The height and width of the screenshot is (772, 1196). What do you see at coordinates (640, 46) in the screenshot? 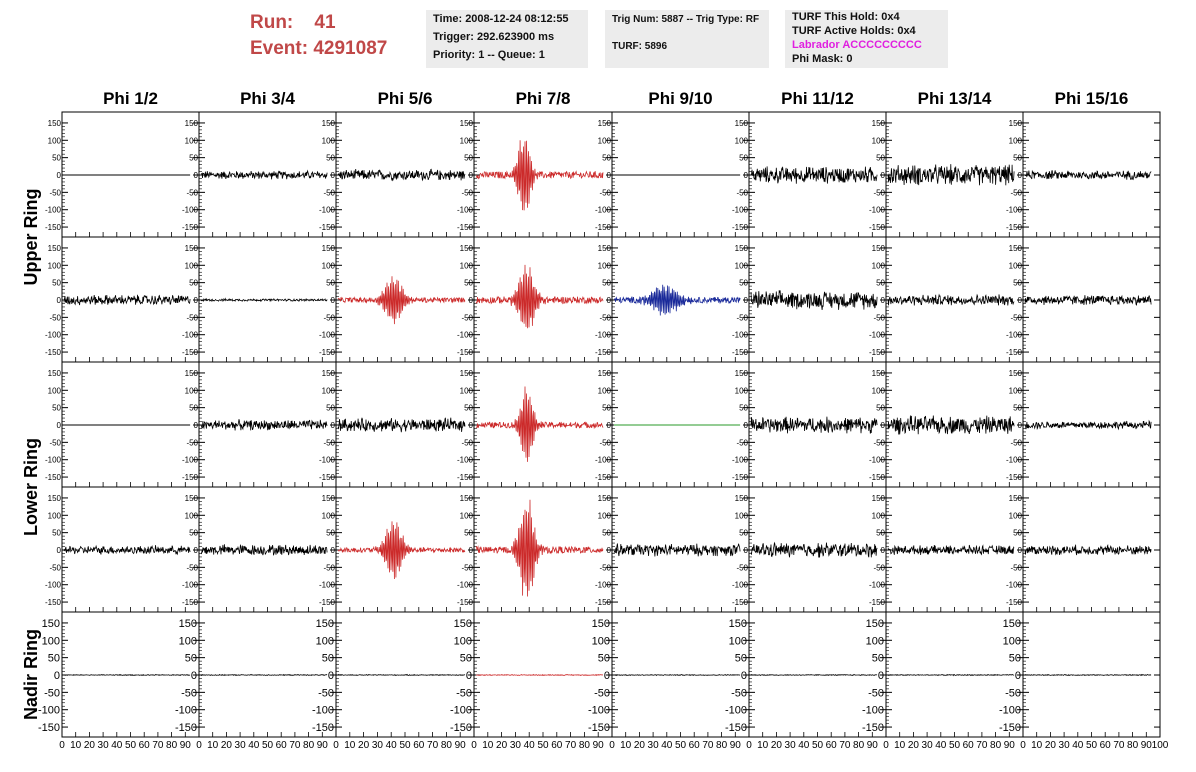
I see `turf-text: TURF: 5896` at bounding box center [640, 46].